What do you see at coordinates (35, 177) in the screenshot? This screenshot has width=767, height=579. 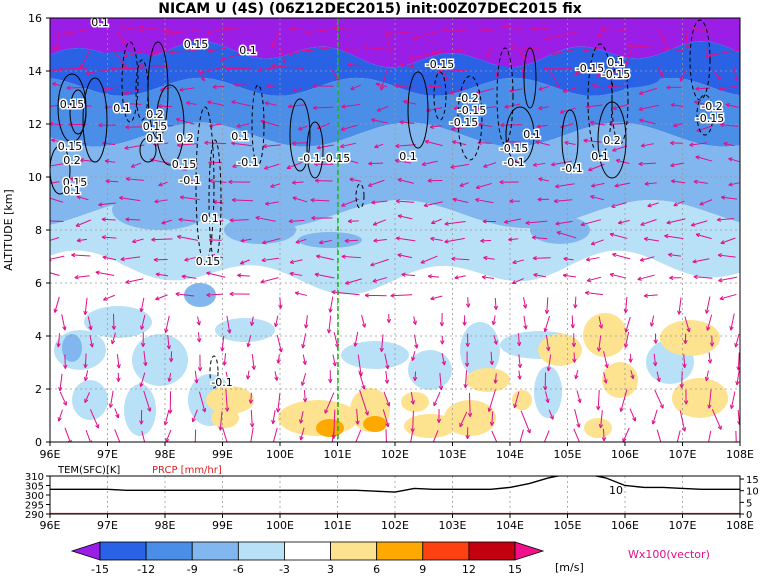 I see `y-tick-label: 10` at bounding box center [35, 177].